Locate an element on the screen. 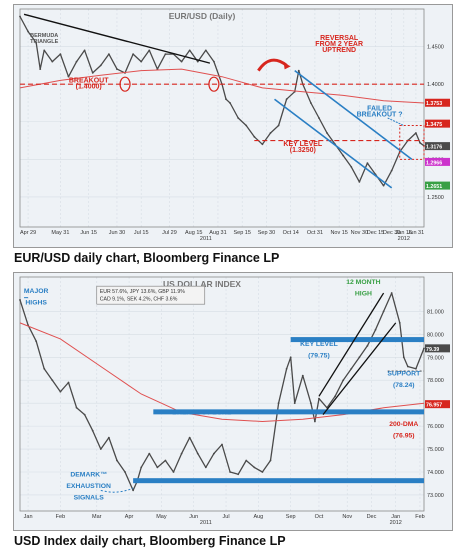 The image size is (466, 549). price-label: 76.957 is located at coordinates (434, 406).